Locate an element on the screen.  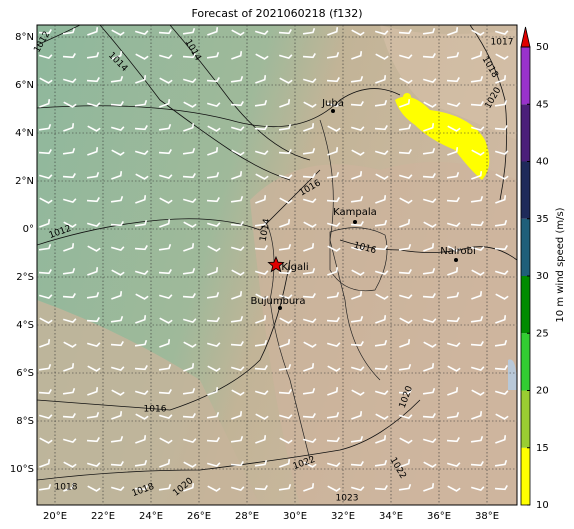
contour is located at coordinates (195, 103).